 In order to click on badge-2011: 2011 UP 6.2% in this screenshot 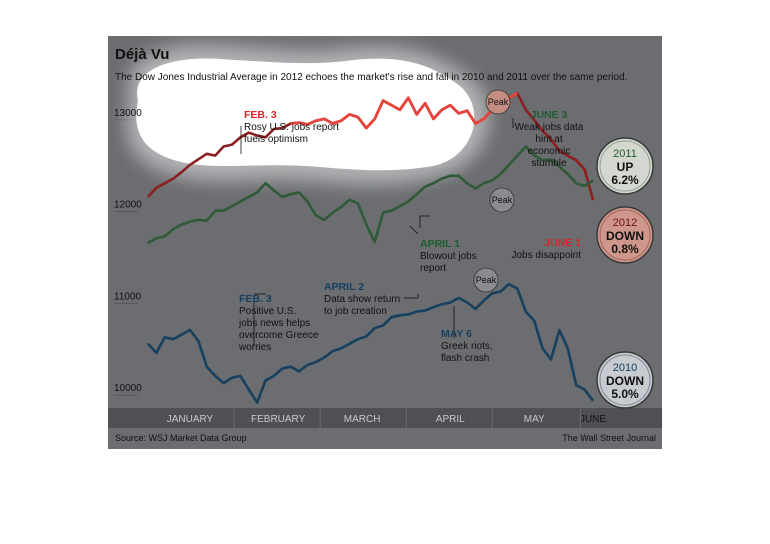, I will do `click(625, 166)`.